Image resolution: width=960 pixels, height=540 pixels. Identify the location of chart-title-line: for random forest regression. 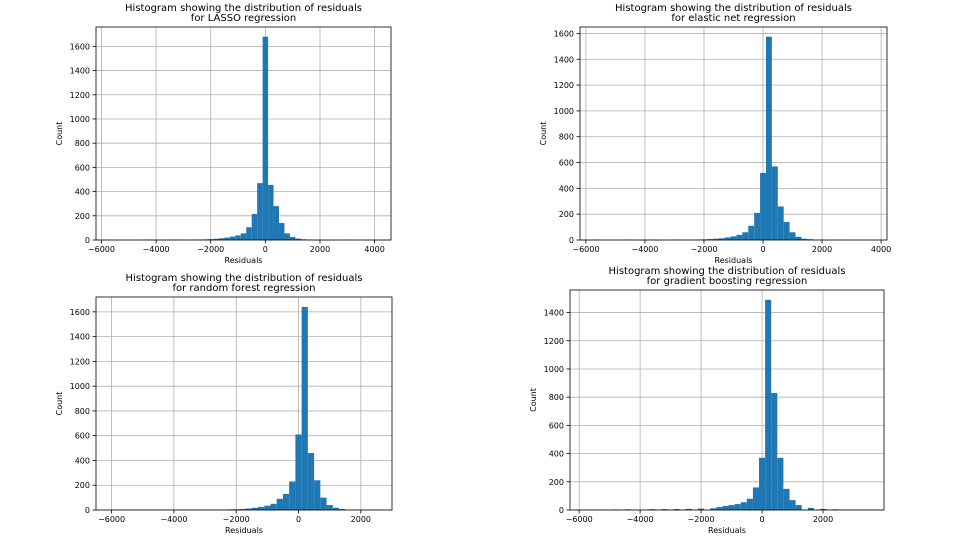
(244, 288).